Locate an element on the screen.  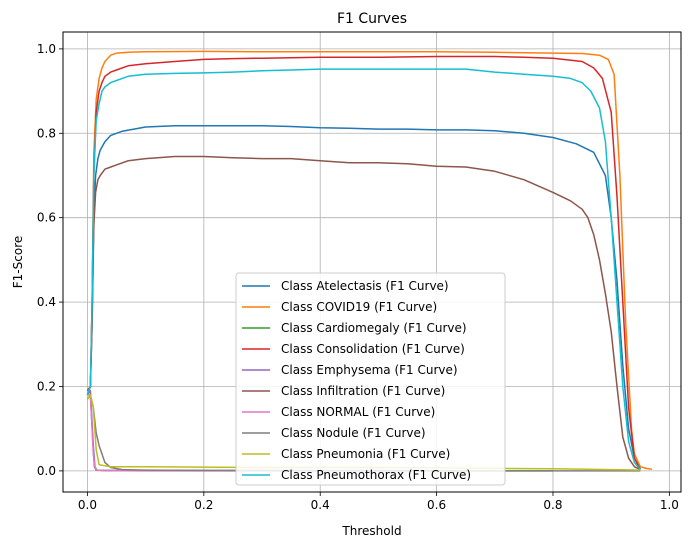
legend-entry-label: Class Nodule (F1 Curve) is located at coordinates (353, 433).